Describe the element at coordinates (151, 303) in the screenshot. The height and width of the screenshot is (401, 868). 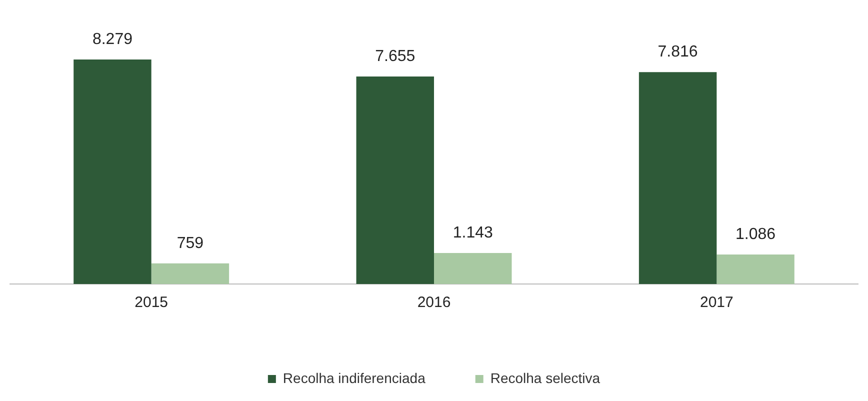
I see `x-tick-label: 2015` at that location.